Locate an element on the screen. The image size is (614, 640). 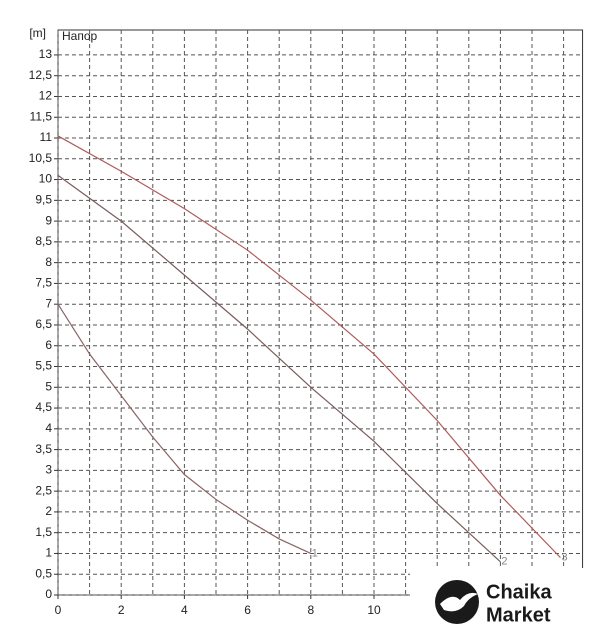
y-tick-label: 6 is located at coordinates (48, 345).